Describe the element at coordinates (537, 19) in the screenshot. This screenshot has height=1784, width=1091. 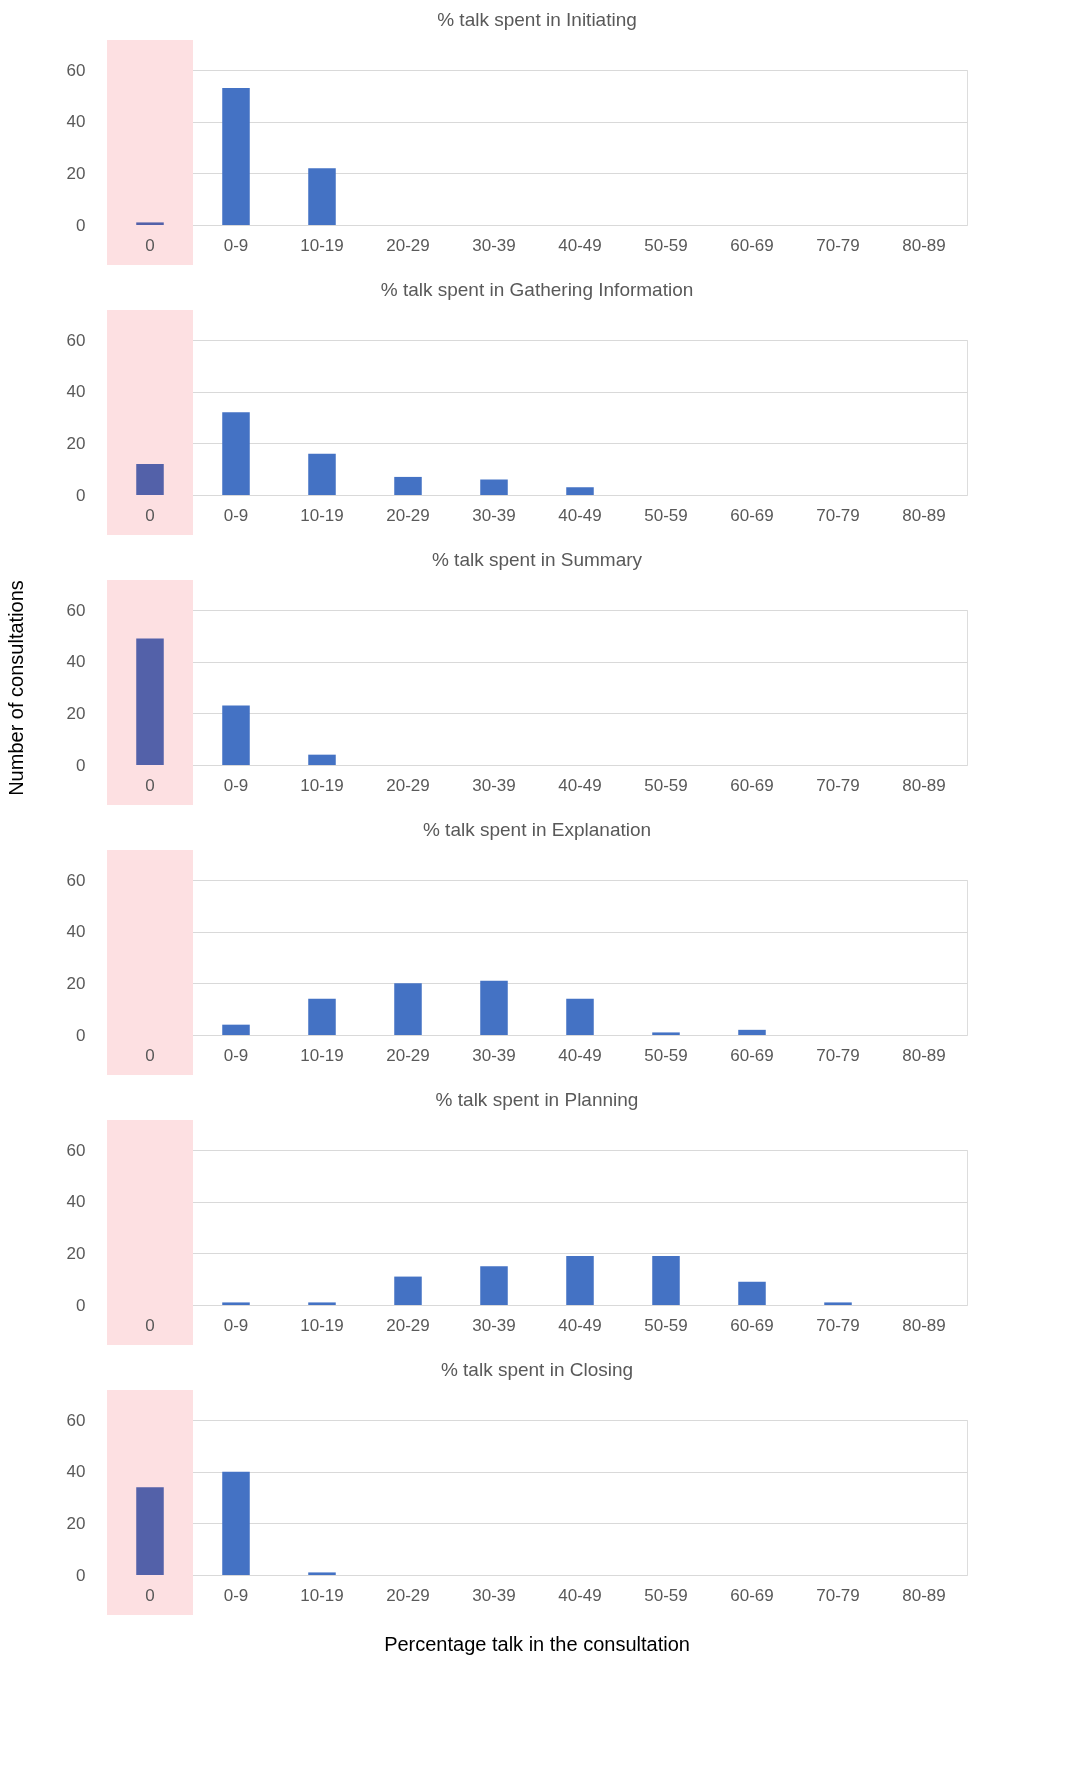
I see `chart-title: % talk spent in Initiating` at that location.